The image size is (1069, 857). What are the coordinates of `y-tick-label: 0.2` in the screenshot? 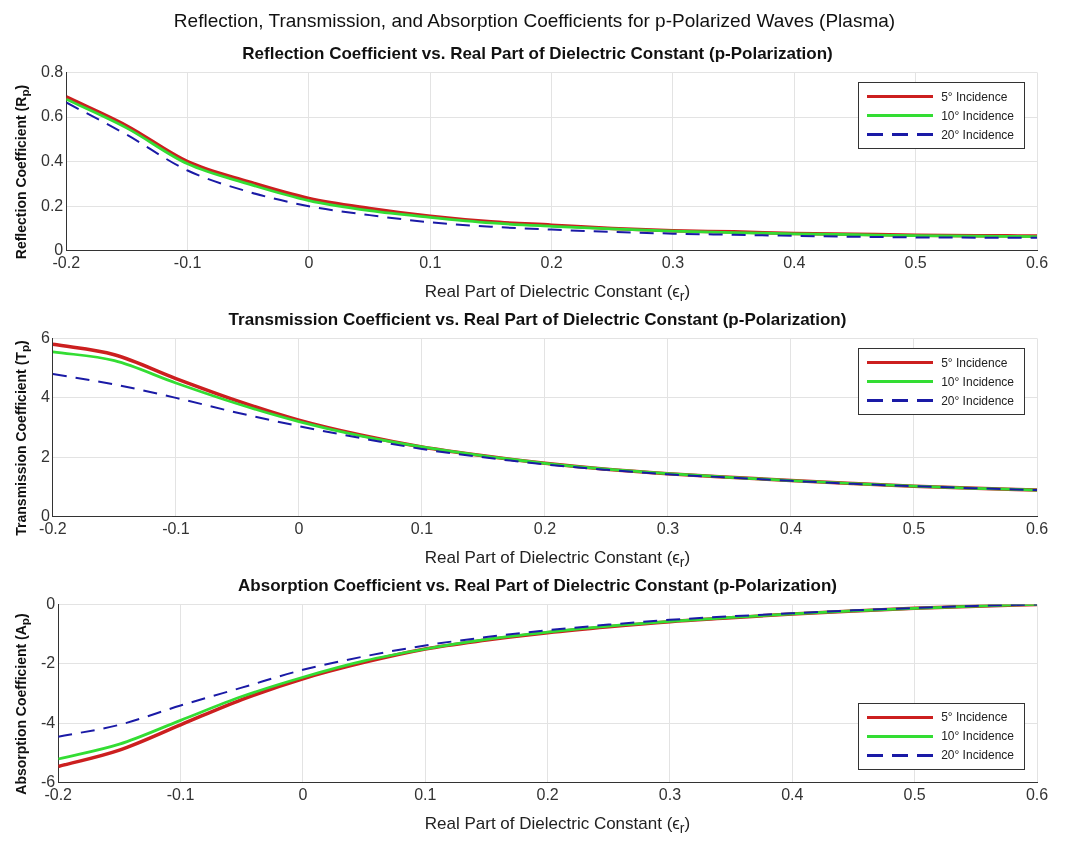 It's located at (52, 205).